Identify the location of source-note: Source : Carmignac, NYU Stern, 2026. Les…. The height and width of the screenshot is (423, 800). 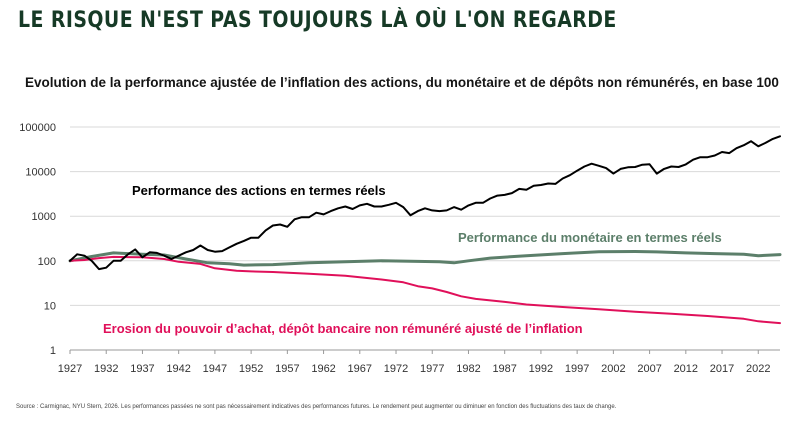
(316, 407).